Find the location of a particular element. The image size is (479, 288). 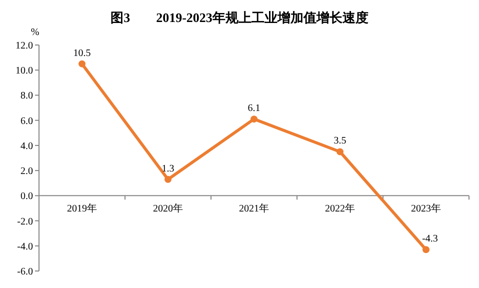

chart-title: 图3 2019-2023年规上工业增加值增长速度 is located at coordinates (239, 17).